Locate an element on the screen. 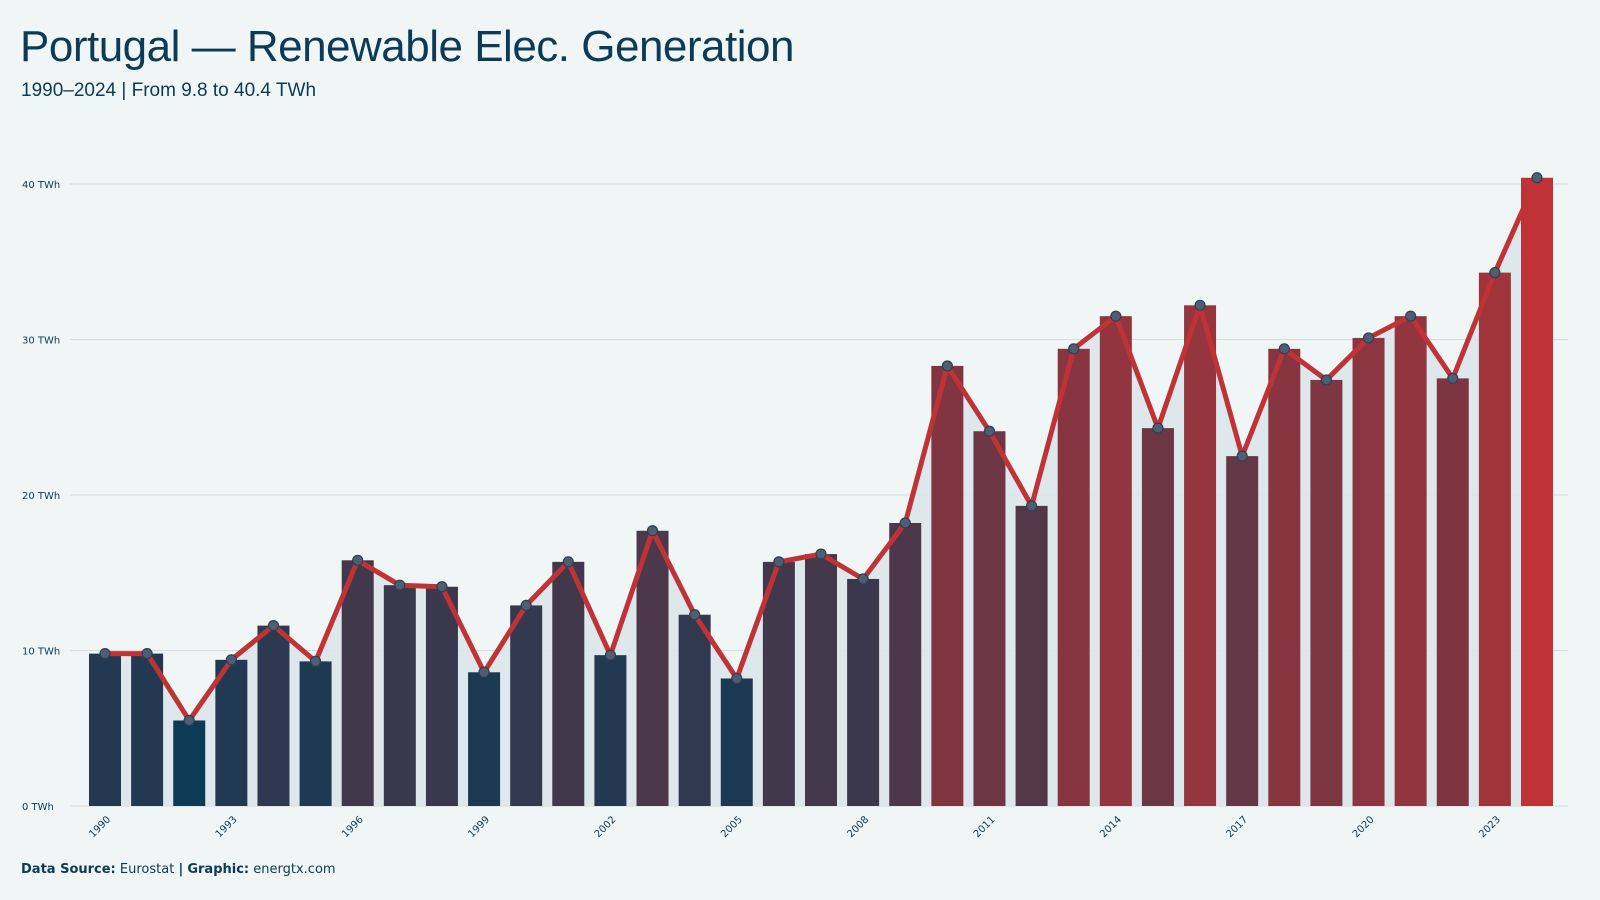  point-2024 is located at coordinates (1537, 178).